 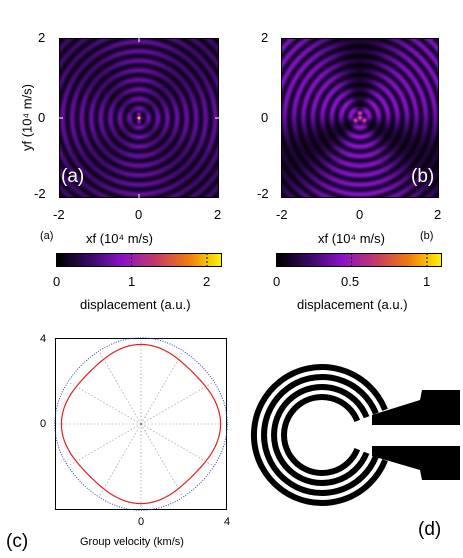 I want to click on outer-velocity-curve, so click(x=141, y=424).